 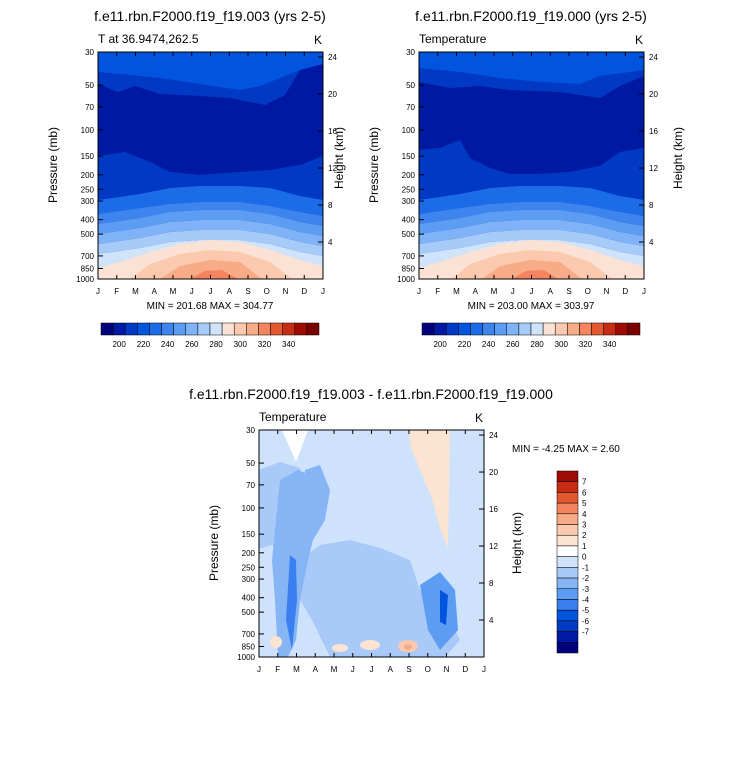 What do you see at coordinates (588, 291) in the screenshot?
I see `panel-2-xtick-label: O` at bounding box center [588, 291].